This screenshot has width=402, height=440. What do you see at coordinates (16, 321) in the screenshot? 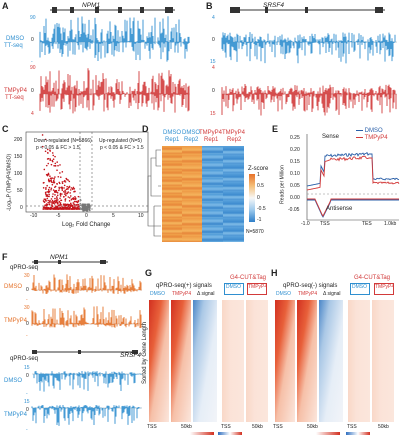
I see `f-tmpy: TMPyP4` at bounding box center [16, 321].